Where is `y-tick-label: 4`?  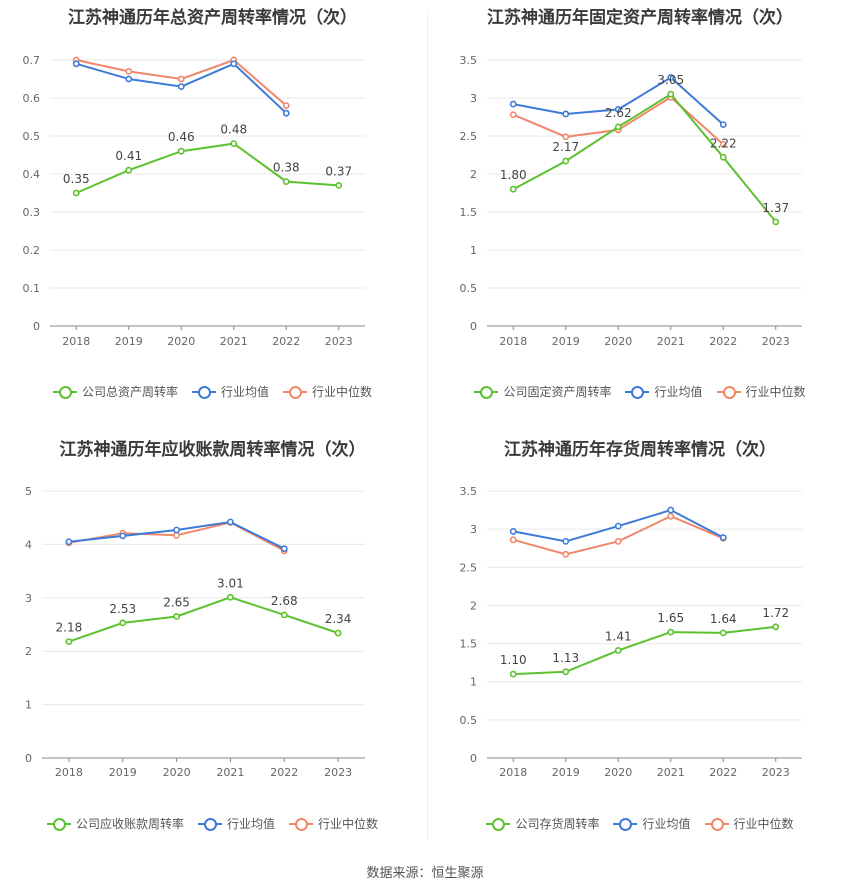
y-tick-label: 4 is located at coordinates (28, 544).